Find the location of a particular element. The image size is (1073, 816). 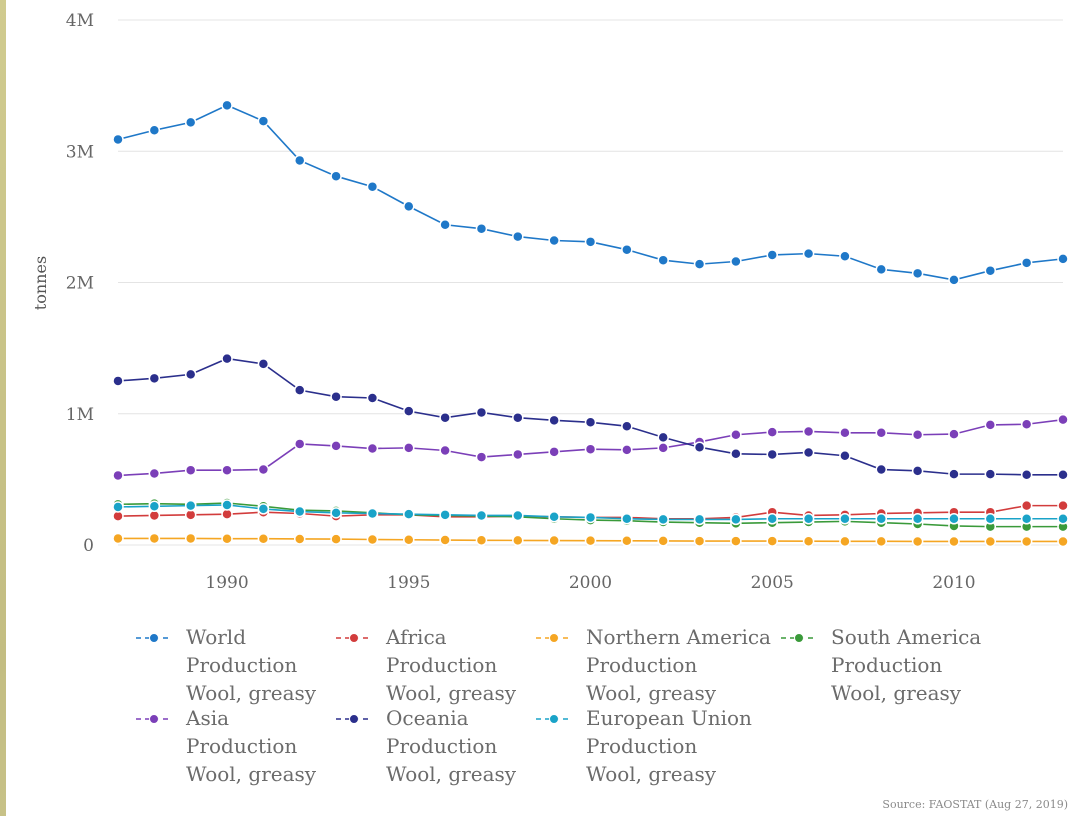

legend-item: South America Production Wool, greasy is located at coordinates (881, 665).